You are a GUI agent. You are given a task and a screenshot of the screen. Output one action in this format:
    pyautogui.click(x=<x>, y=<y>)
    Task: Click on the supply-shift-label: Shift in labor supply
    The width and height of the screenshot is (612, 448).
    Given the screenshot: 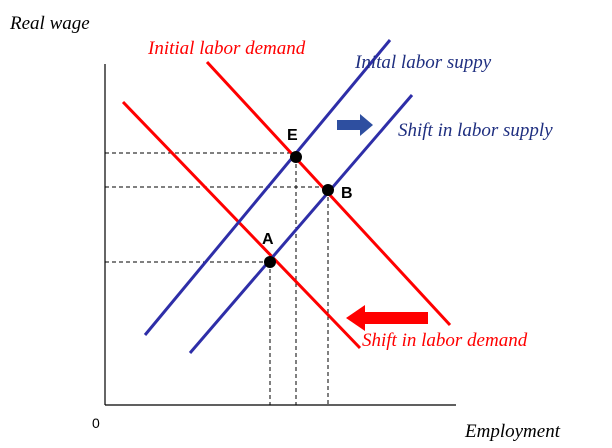 What is the action you would take?
    pyautogui.click(x=475, y=130)
    